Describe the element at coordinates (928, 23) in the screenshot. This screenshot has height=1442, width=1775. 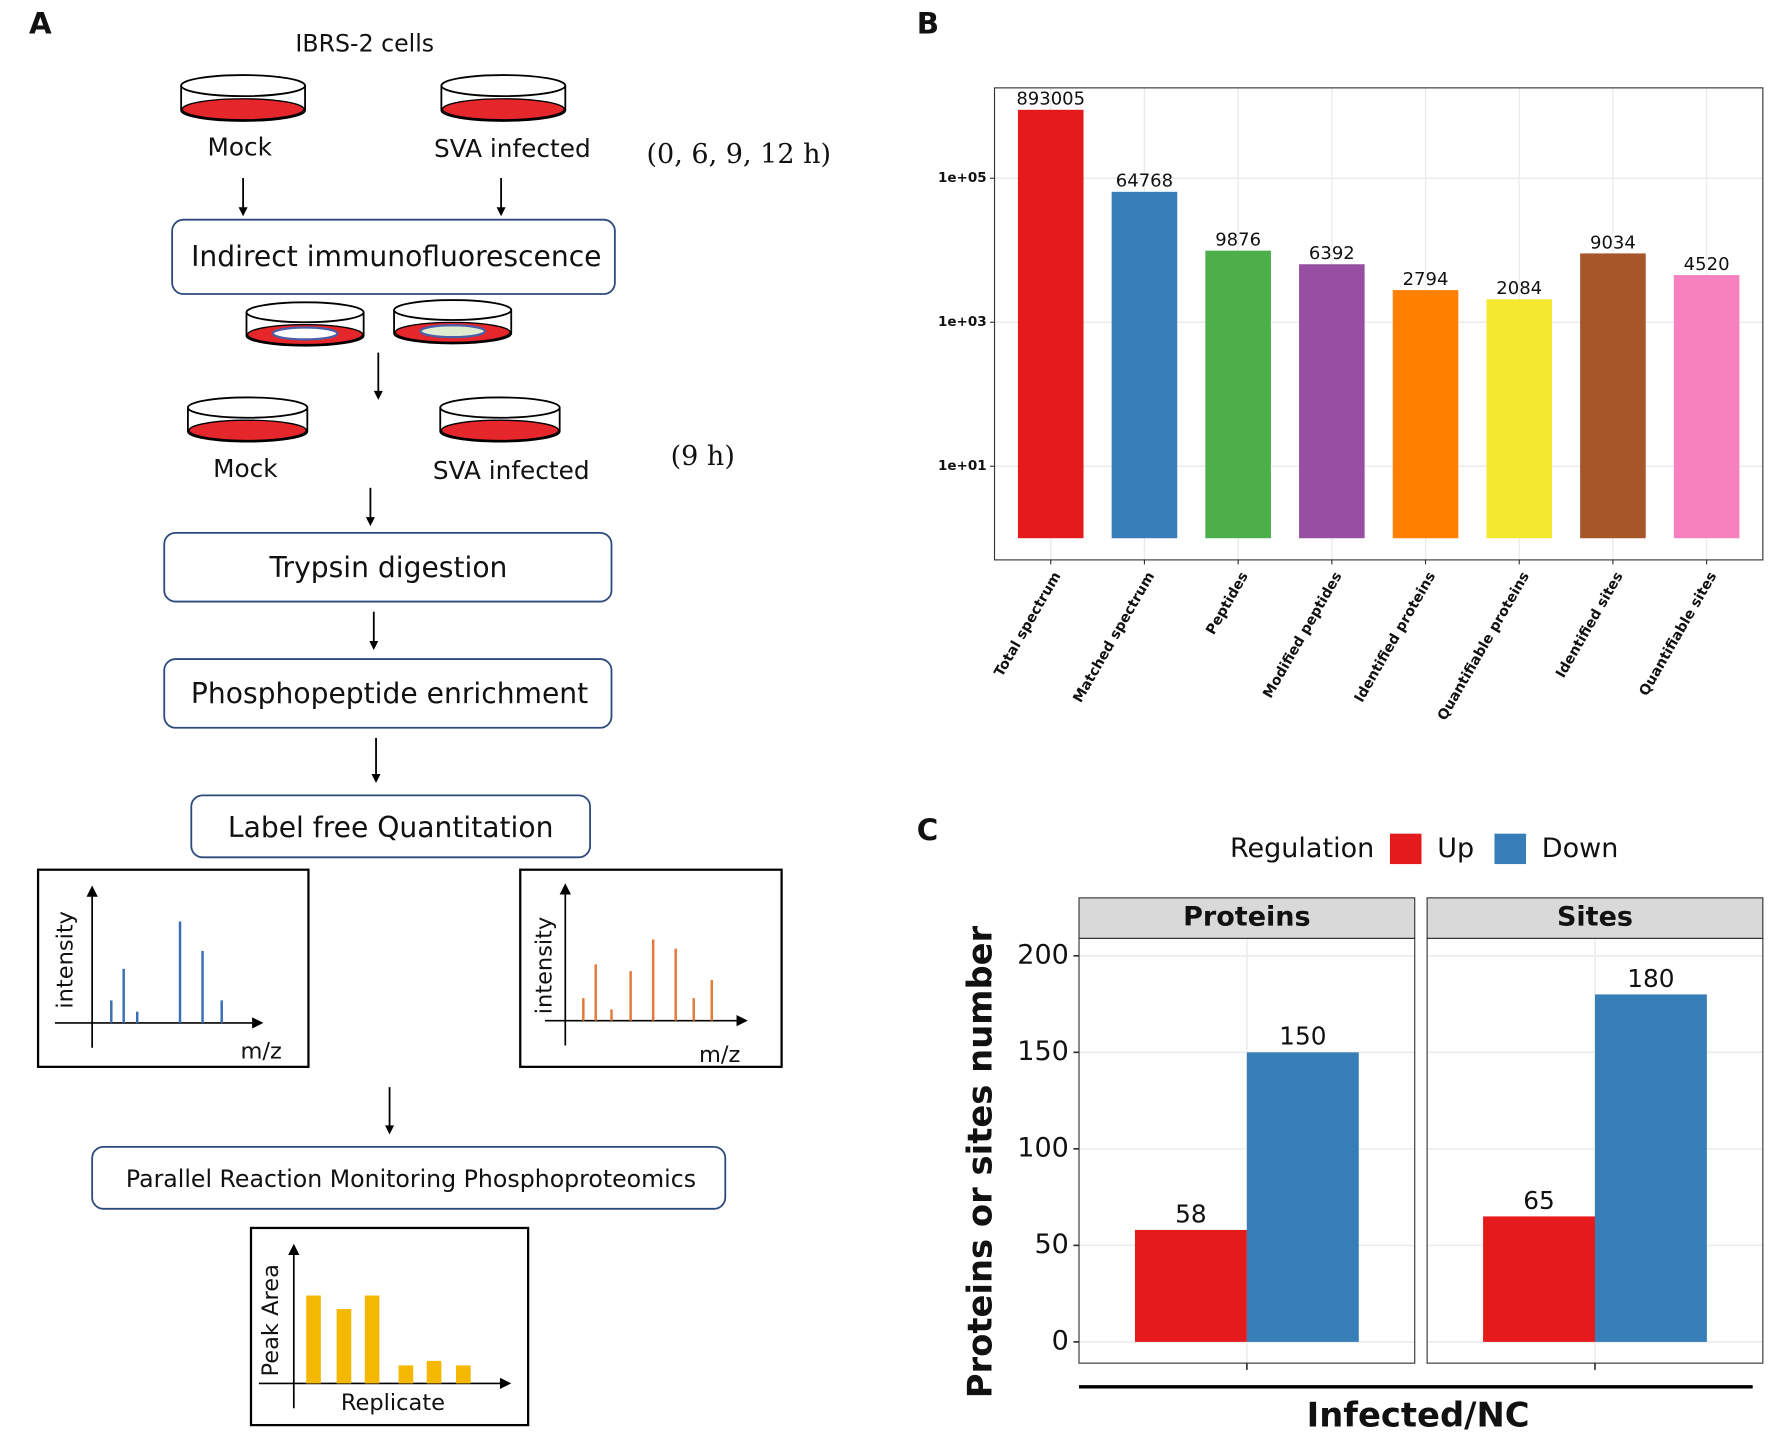
I see `panel-label: B` at that location.